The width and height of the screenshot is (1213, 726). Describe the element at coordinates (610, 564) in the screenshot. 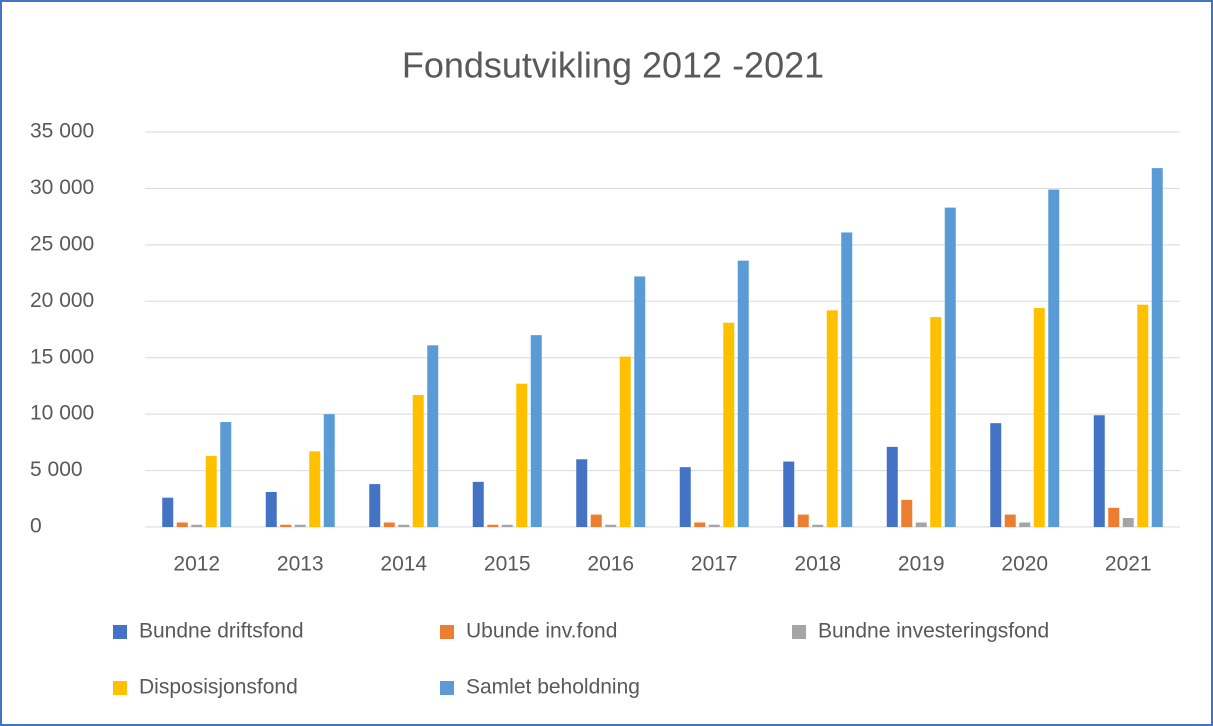

I see `x-tick-label: 2016` at that location.